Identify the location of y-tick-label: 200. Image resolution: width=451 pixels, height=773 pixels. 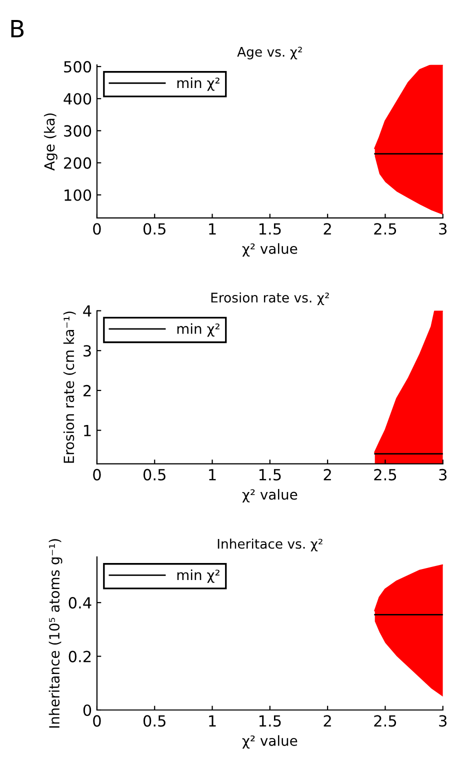
(78, 163).